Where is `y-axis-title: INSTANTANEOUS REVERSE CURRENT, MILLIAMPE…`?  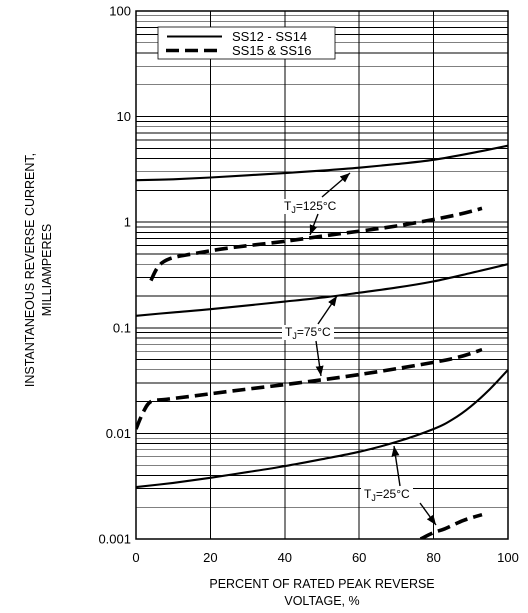
y-axis-title: INSTANTANEOUS REVERSE CURRENT, MILLIAMPE… is located at coordinates (38, 270).